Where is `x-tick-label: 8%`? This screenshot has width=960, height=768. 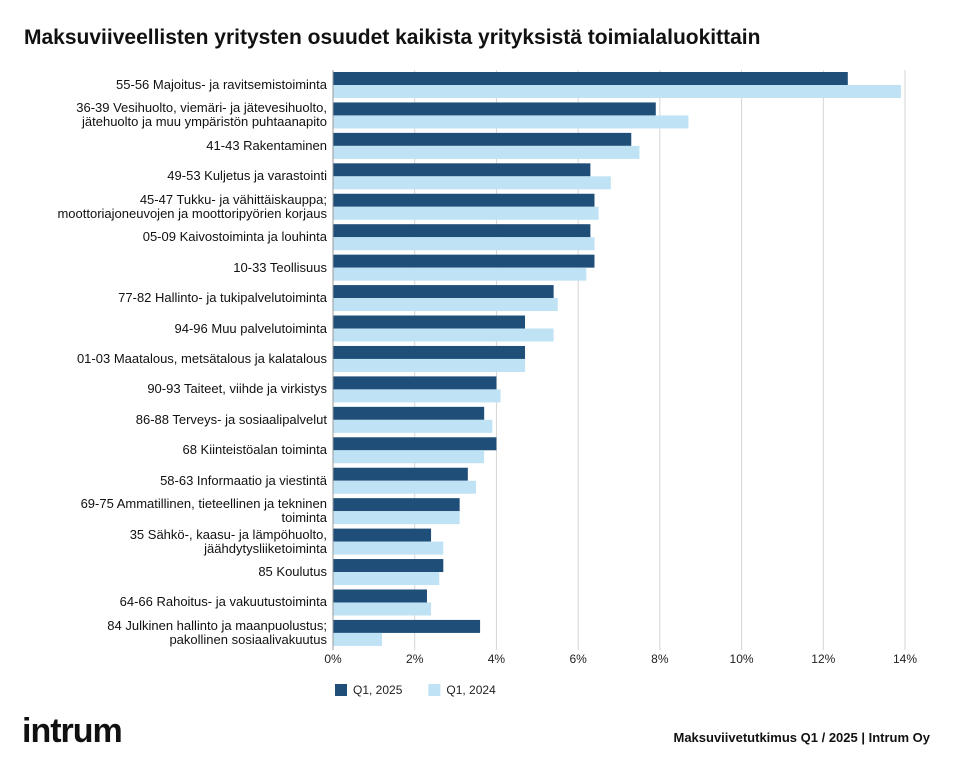 x-tick-label: 8% is located at coordinates (660, 659).